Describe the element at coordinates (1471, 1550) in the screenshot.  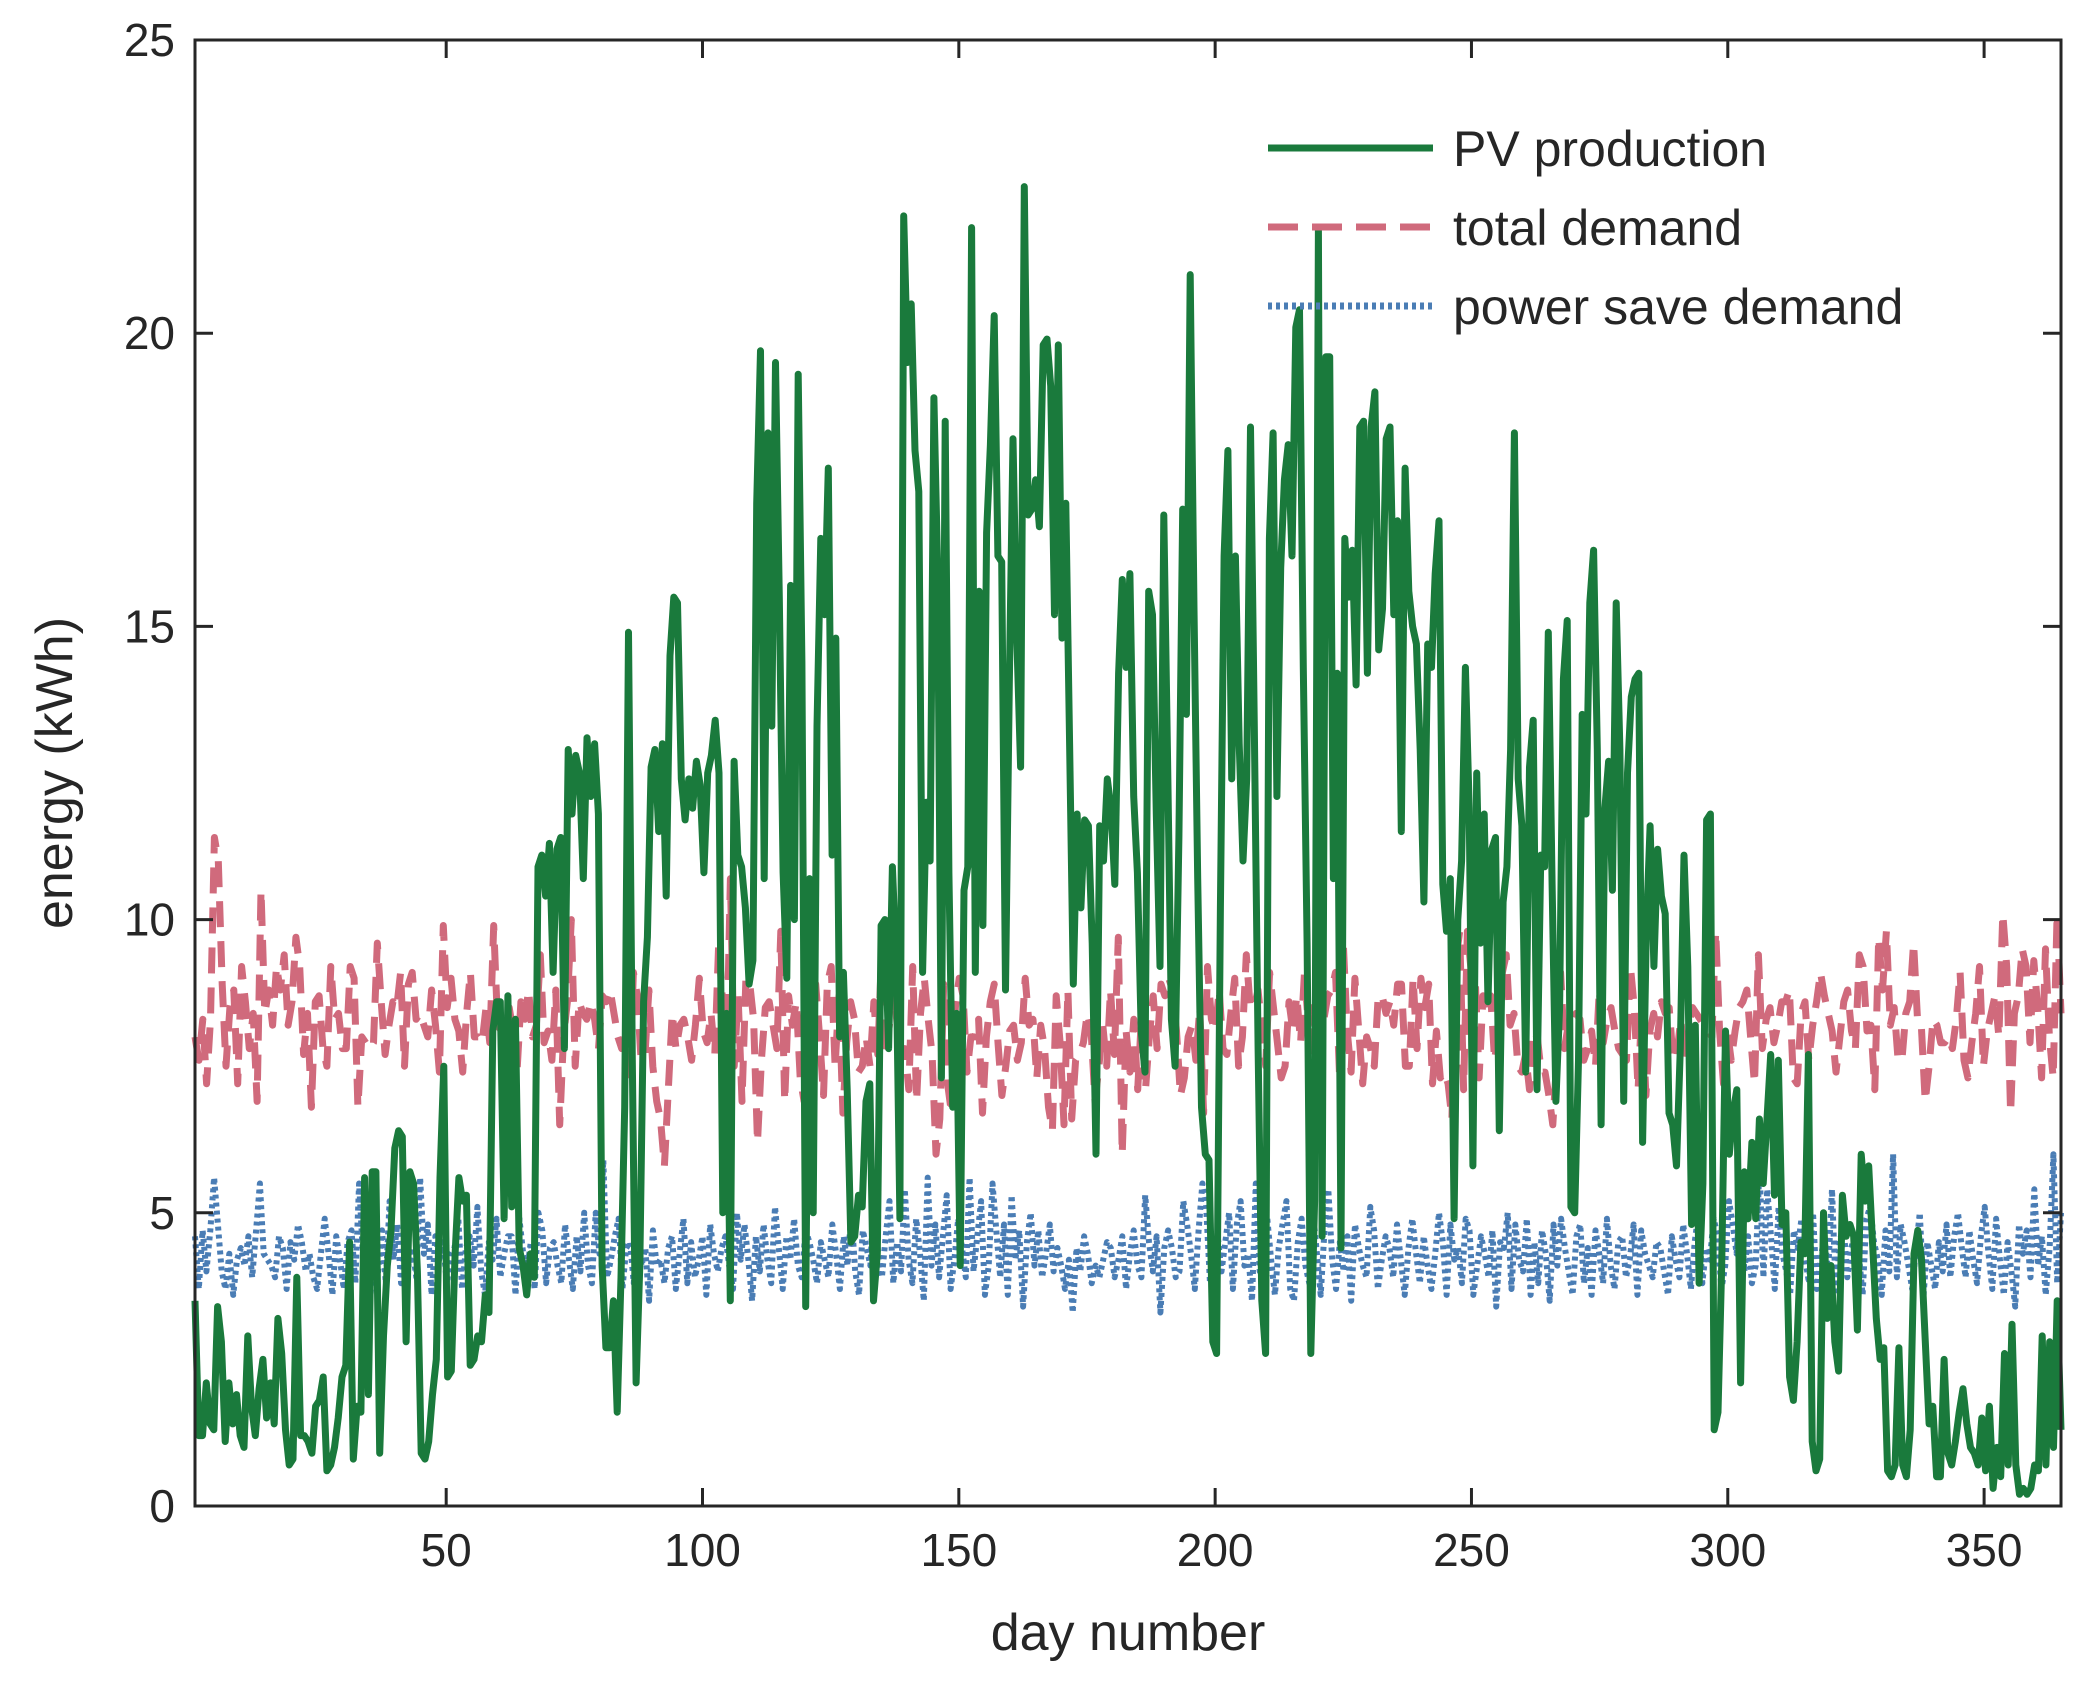
I see `x-tick-label: 250` at that location.